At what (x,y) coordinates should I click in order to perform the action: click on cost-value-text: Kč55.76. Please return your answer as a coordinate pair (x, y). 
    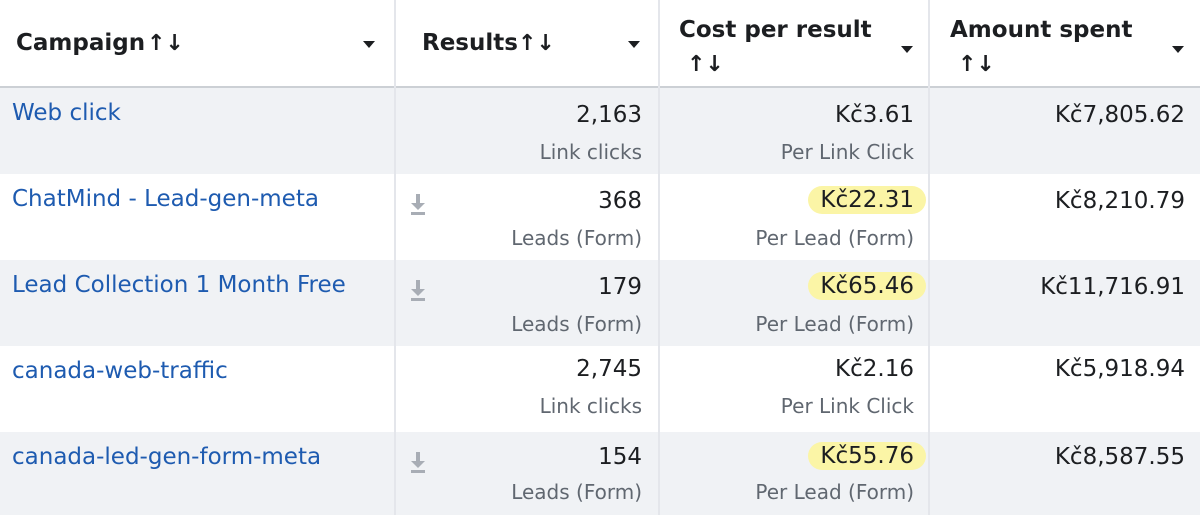
    Looking at the image, I should click on (867, 456).